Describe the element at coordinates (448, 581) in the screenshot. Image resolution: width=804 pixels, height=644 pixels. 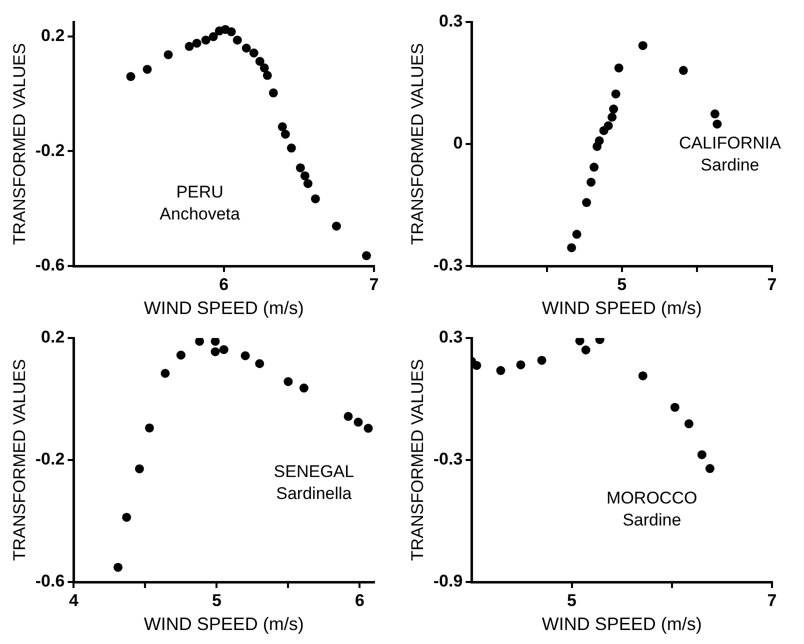
I see `y-tick-label: -0.9` at that location.